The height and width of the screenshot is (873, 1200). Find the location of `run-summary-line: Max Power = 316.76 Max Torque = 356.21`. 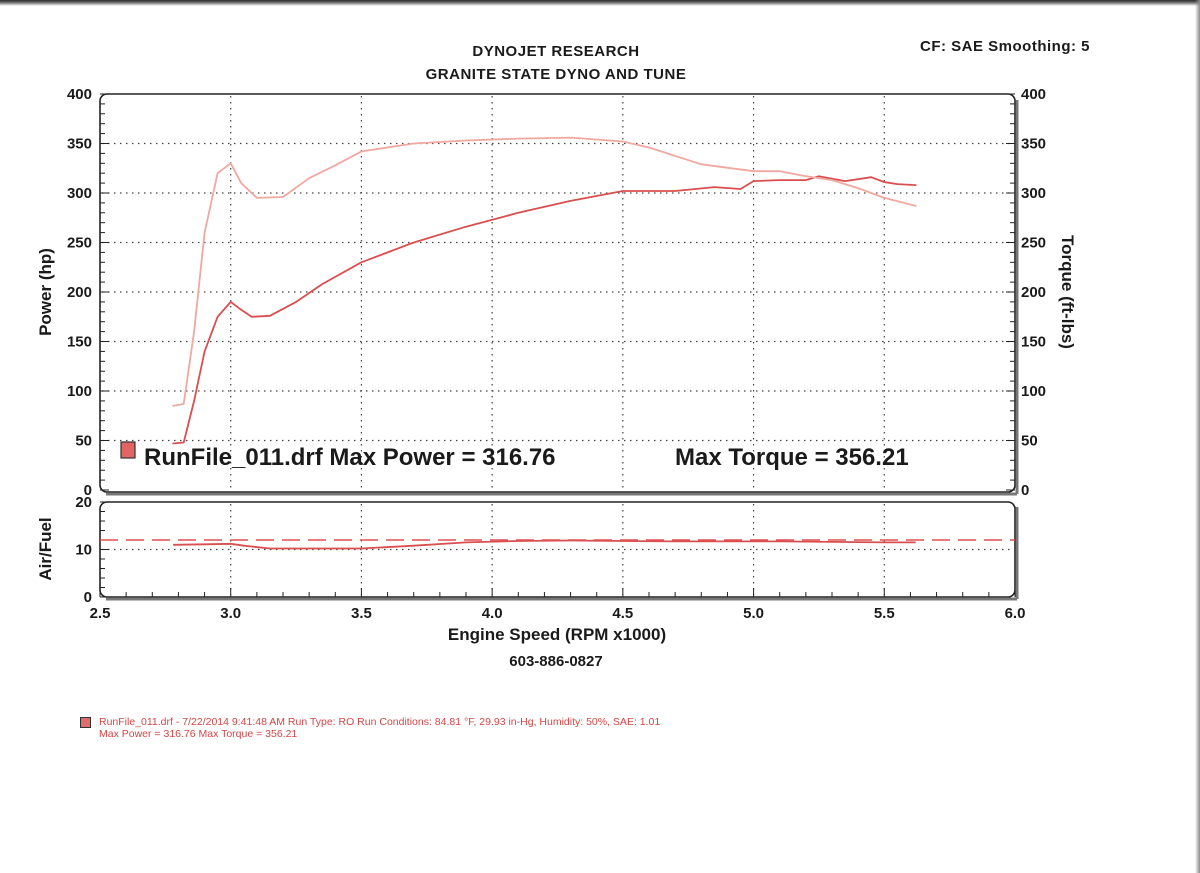

run-summary-line: Max Power = 316.76 Max Torque = 356.21 is located at coordinates (198, 734).